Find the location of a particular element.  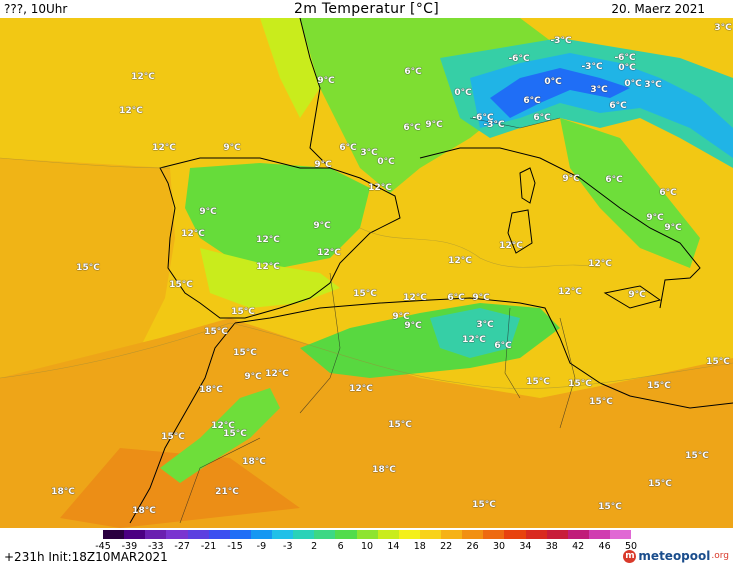

scale-tick-label: 50 is located at coordinates (631, 546).